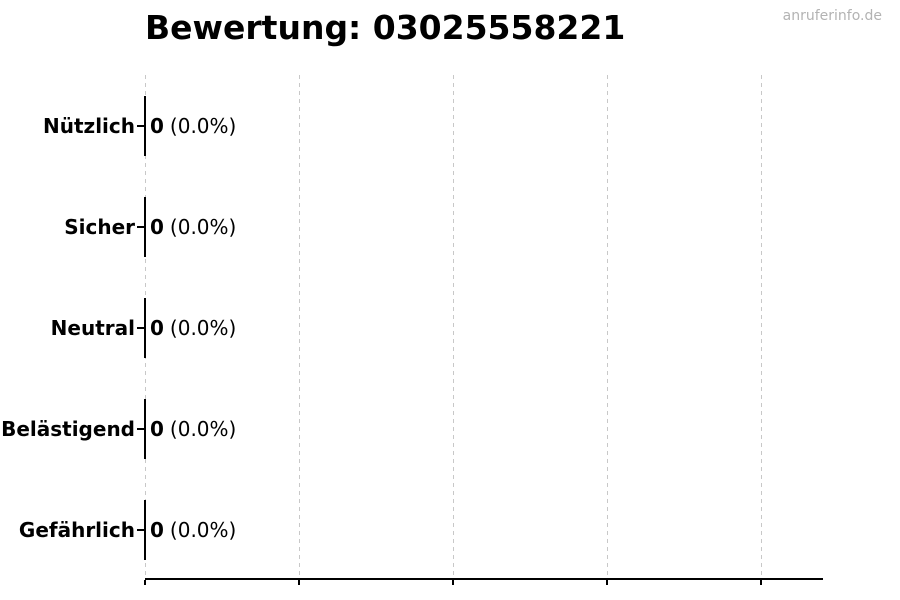 The image size is (900, 600). What do you see at coordinates (89, 125) in the screenshot?
I see `category-label: Nützlich` at bounding box center [89, 125].